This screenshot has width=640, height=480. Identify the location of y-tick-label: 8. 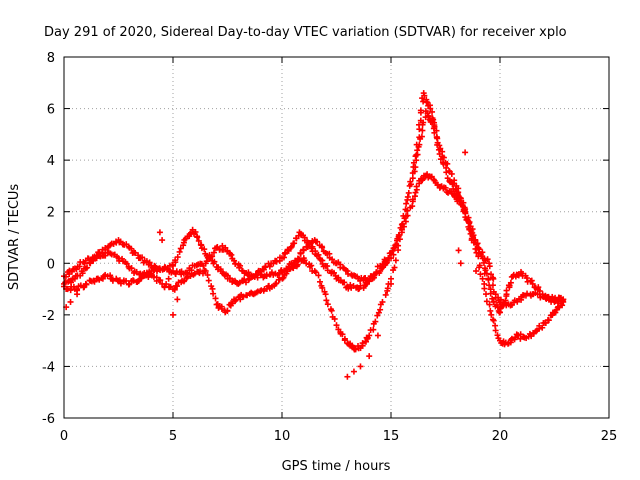
(51, 58).